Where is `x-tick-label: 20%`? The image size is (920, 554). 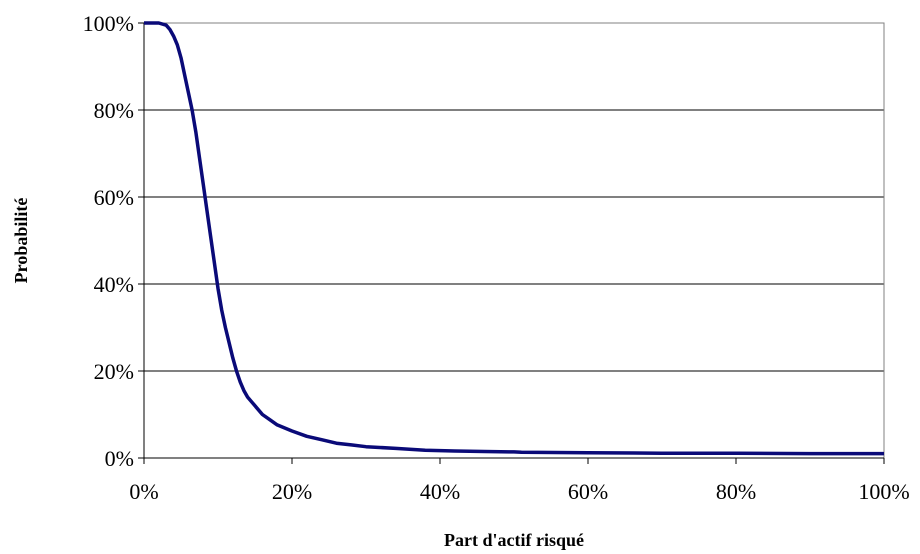 x-tick-label: 20% is located at coordinates (292, 491).